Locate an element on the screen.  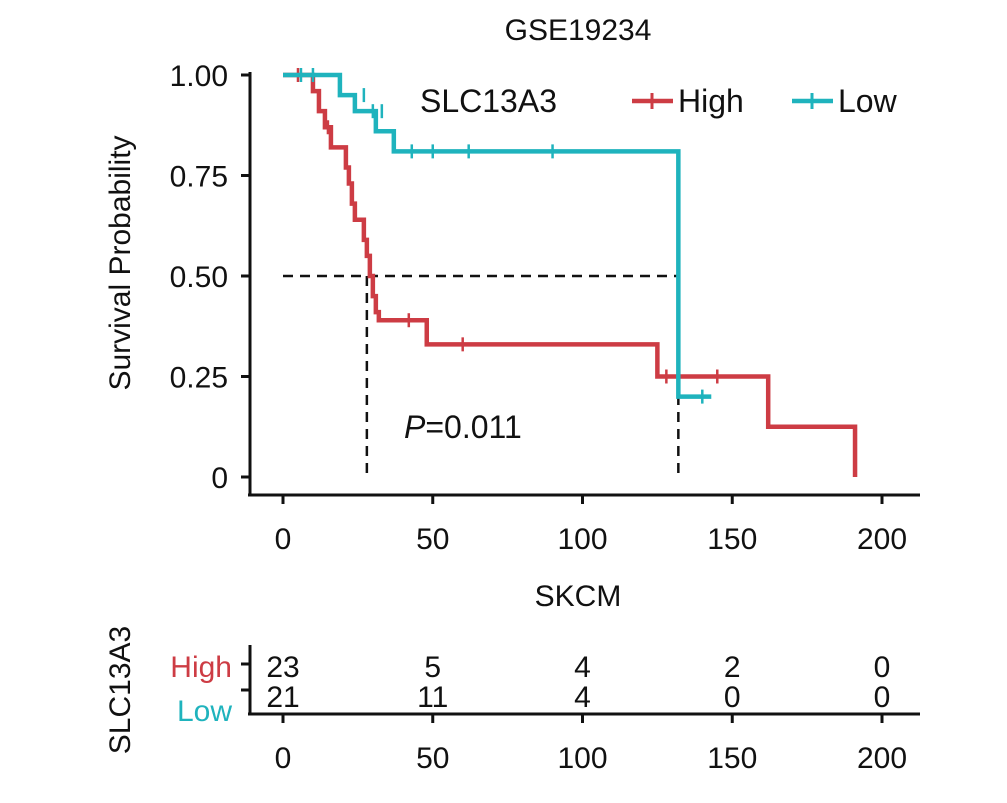
y-tick-label: 0.25 is located at coordinates (199, 378).